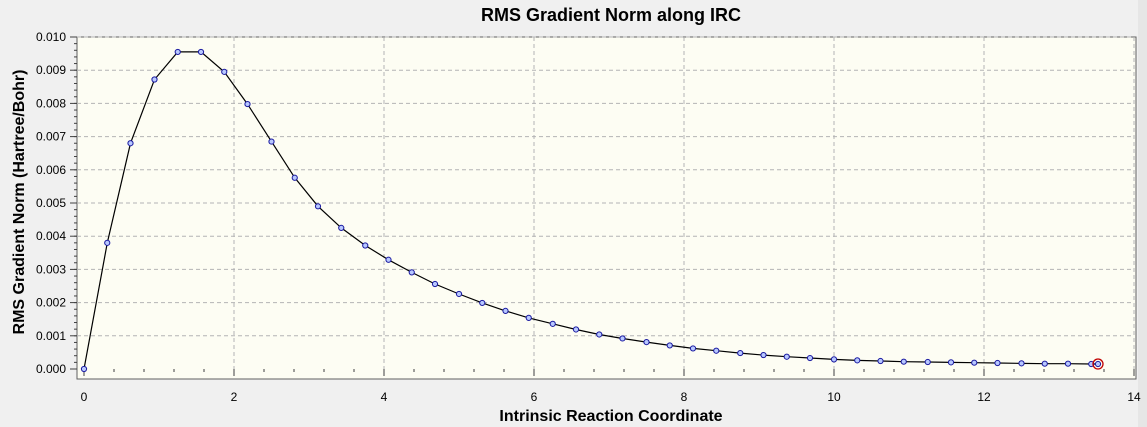 The image size is (1147, 427). What do you see at coordinates (51, 303) in the screenshot?
I see `y-tick-label: 0.002` at bounding box center [51, 303].